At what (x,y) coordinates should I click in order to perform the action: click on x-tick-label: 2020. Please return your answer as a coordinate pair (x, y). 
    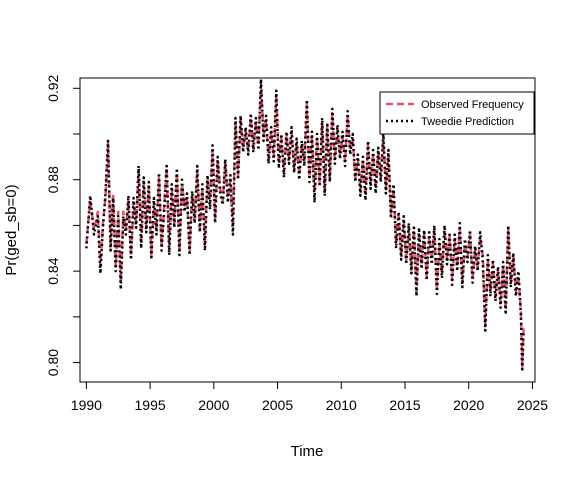
    Looking at the image, I should click on (468, 405).